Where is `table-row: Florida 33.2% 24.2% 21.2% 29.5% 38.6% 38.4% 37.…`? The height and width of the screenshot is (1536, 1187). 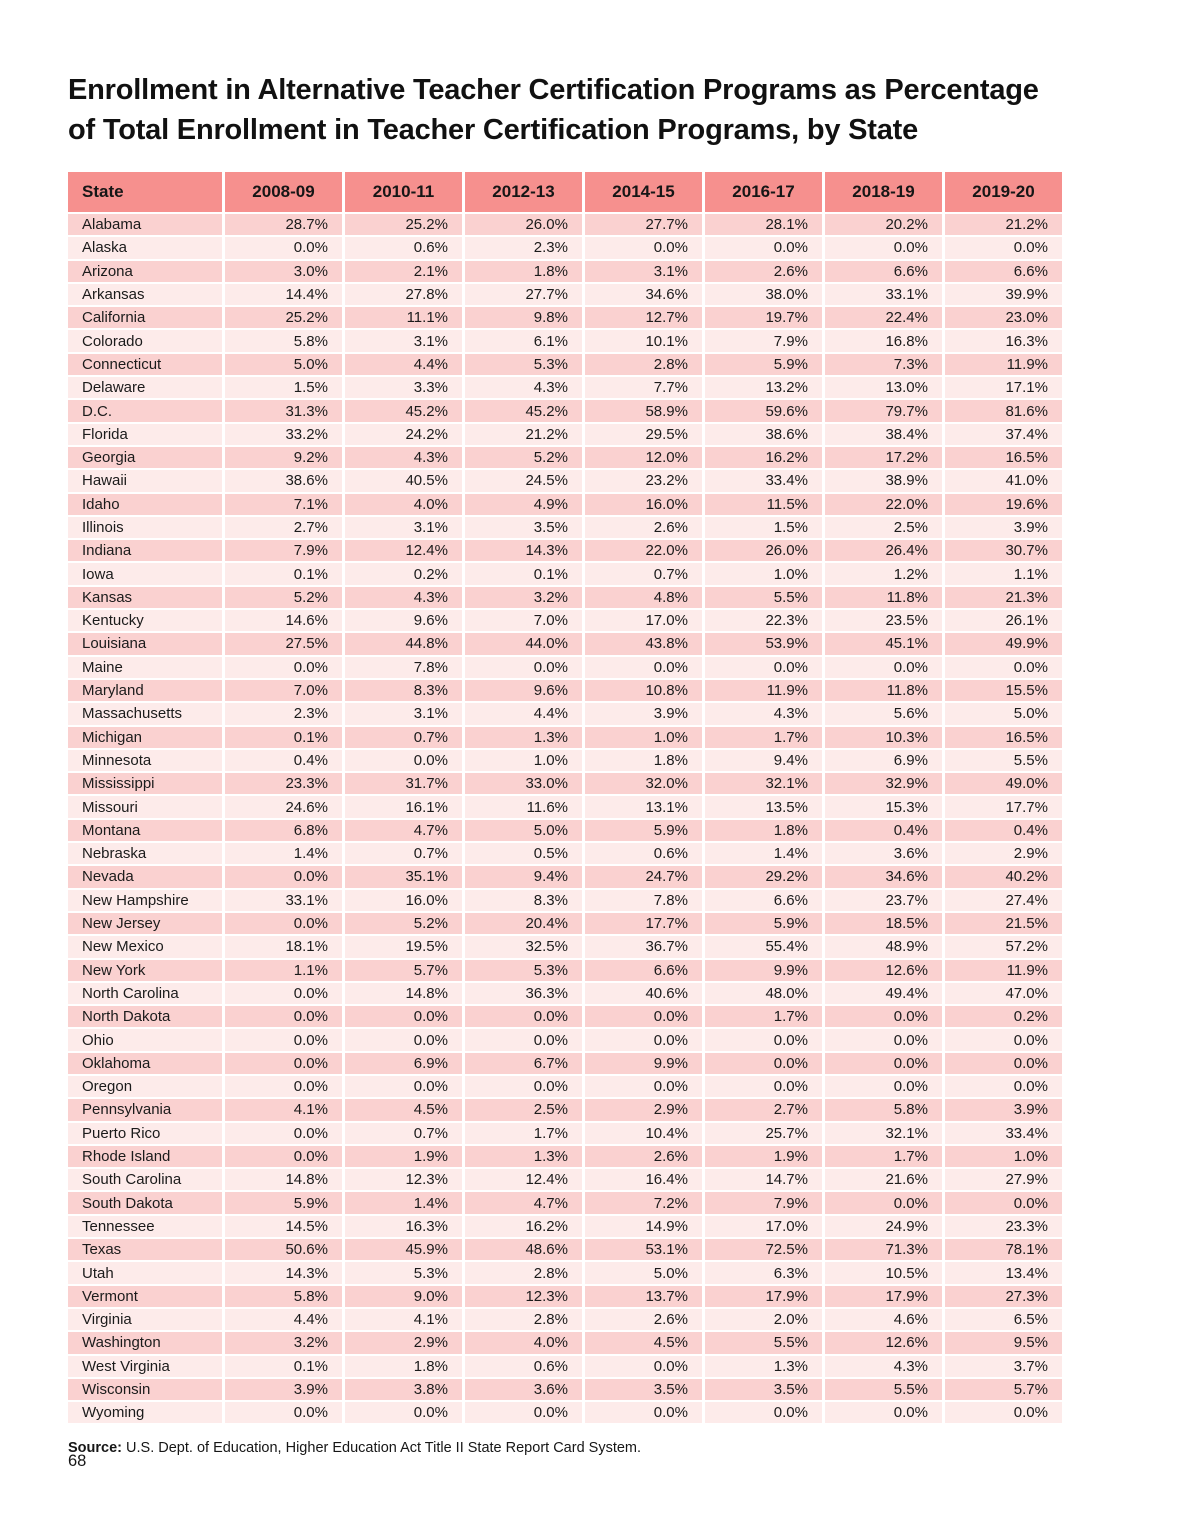
table-row: Florida 33.2% 24.2% 21.2% 29.5% 38.6% 38.4% 37.… is located at coordinates (565, 434).